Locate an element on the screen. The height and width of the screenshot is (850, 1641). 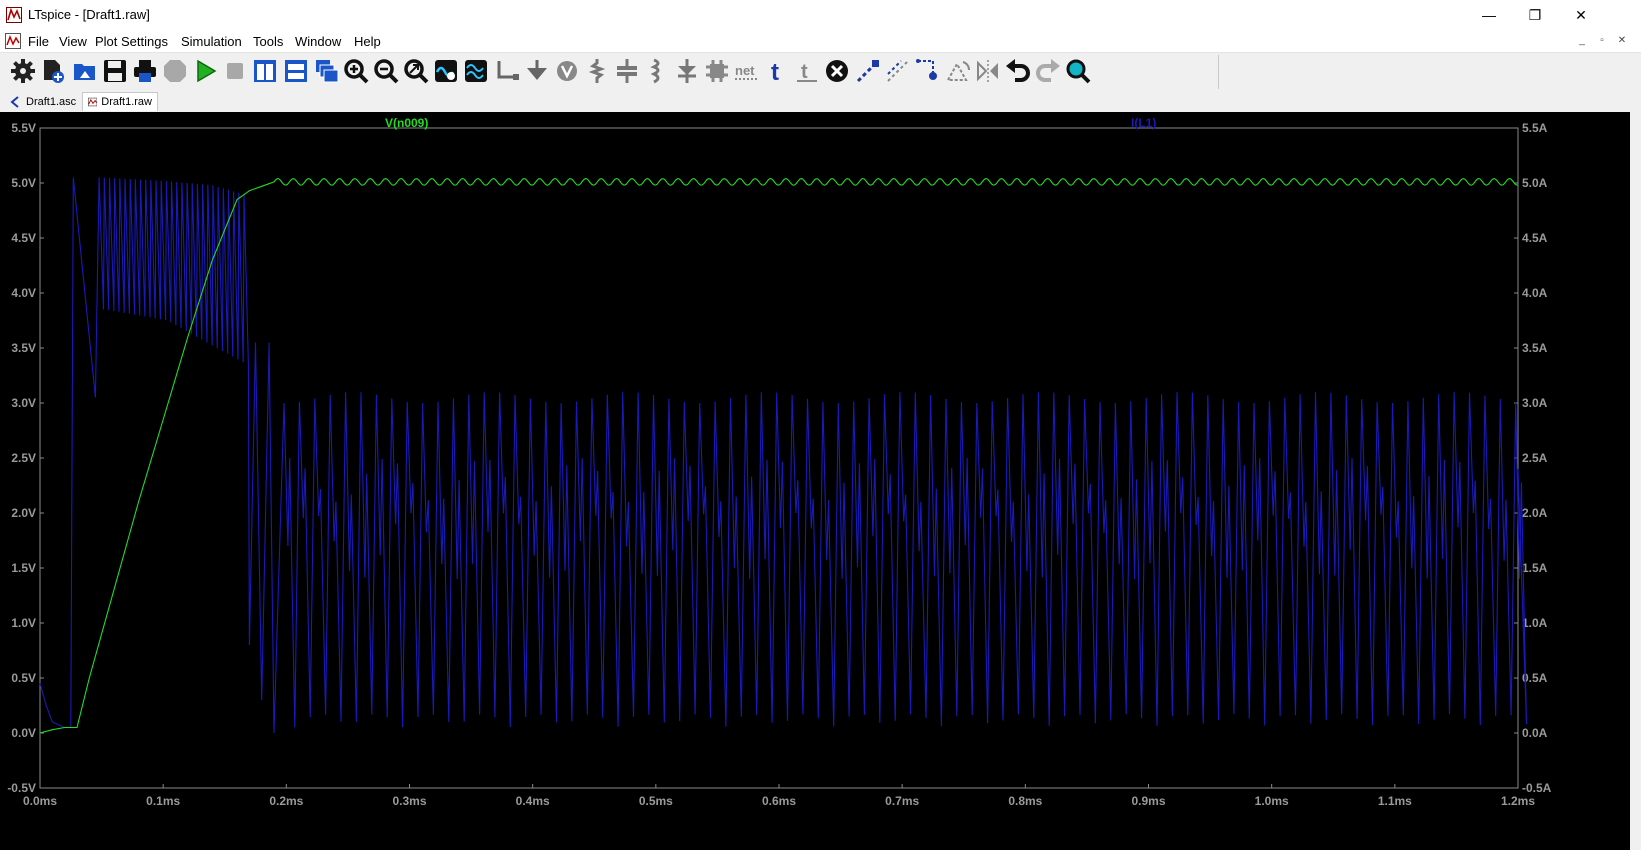
duplicate-button is located at coordinates (868, 71).